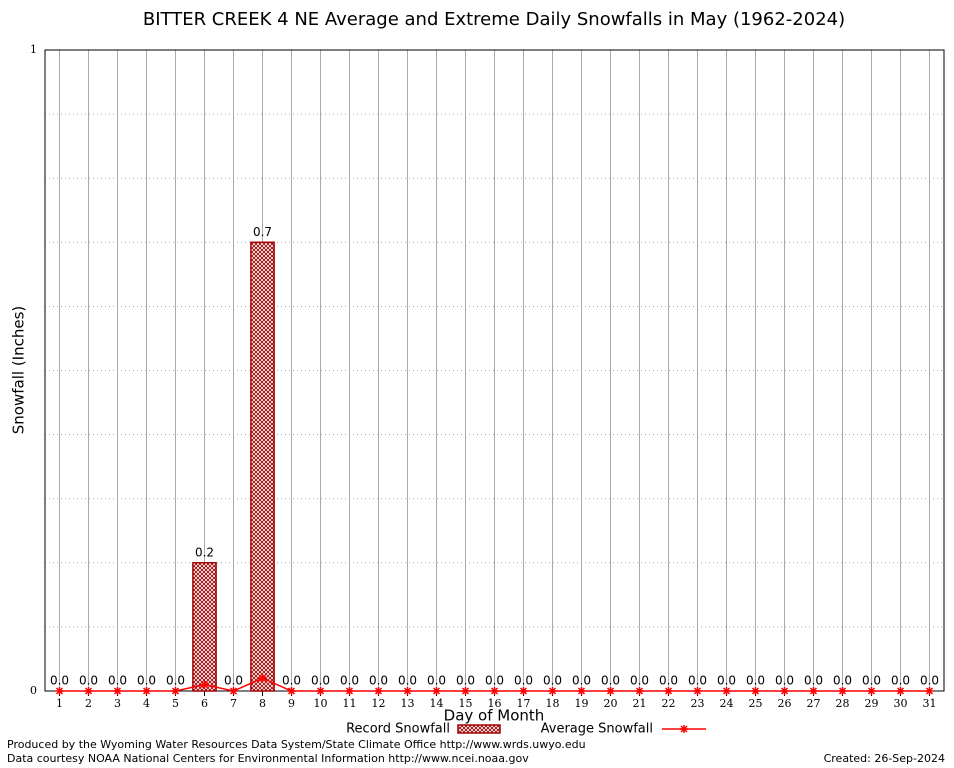  Describe the element at coordinates (291, 703) in the screenshot. I see `x-tick-label: 9` at that location.